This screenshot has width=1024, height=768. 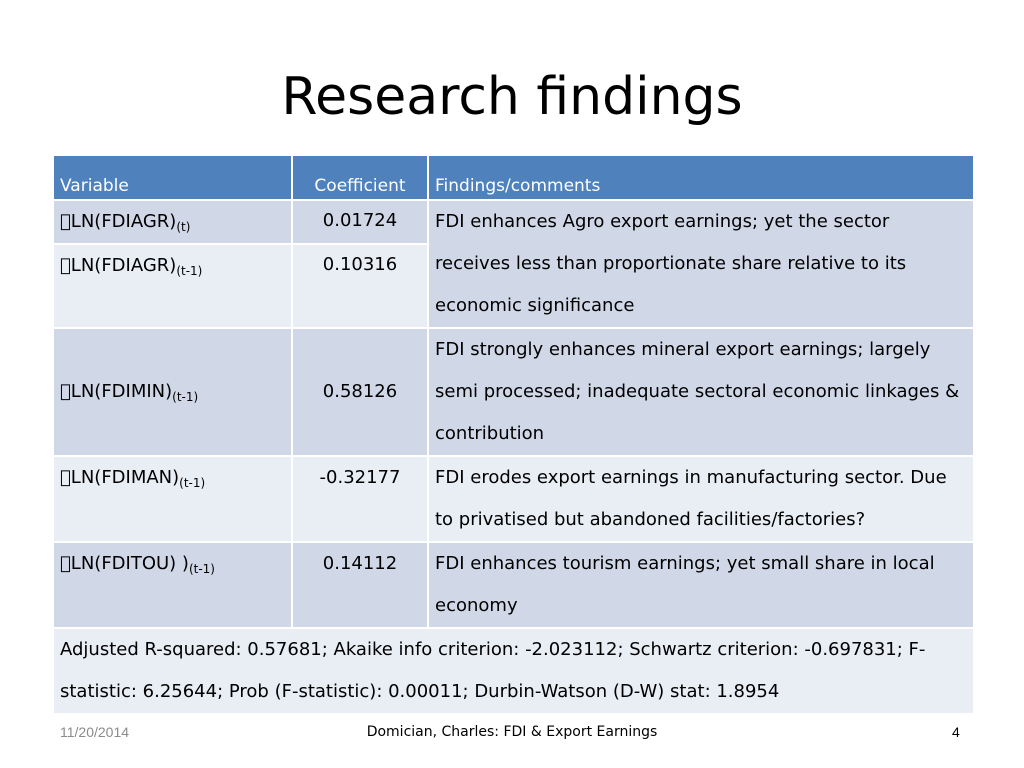 I want to click on slide-title: Research findings, so click(x=512, y=97).